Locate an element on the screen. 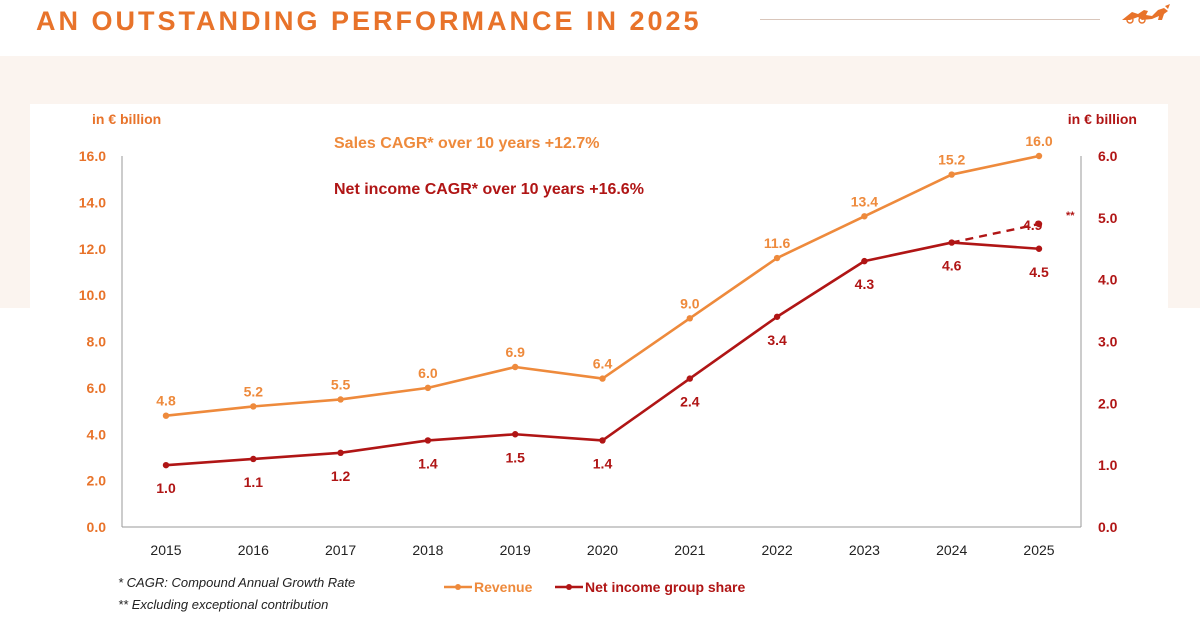  right-axis-tick-label: 5.0 is located at coordinates (1108, 218).